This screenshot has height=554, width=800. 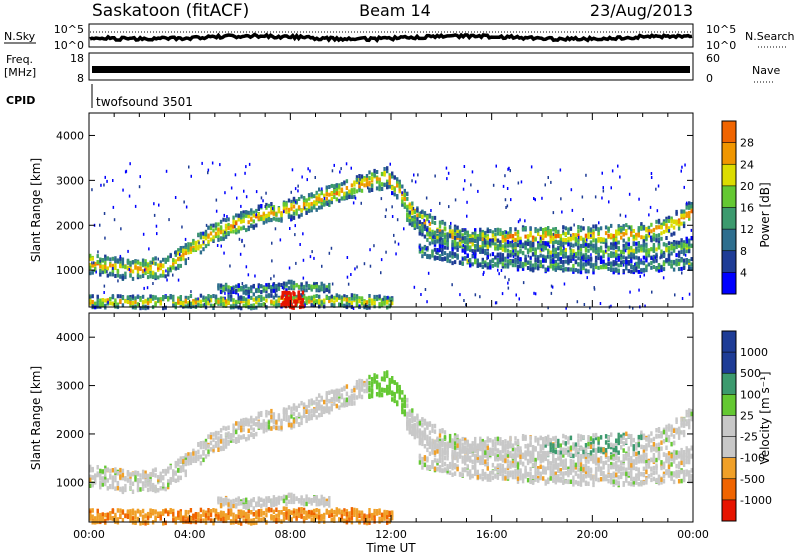 What do you see at coordinates (743, 272) in the screenshot?
I see `power-colorbar-tick-label: 4` at bounding box center [743, 272].